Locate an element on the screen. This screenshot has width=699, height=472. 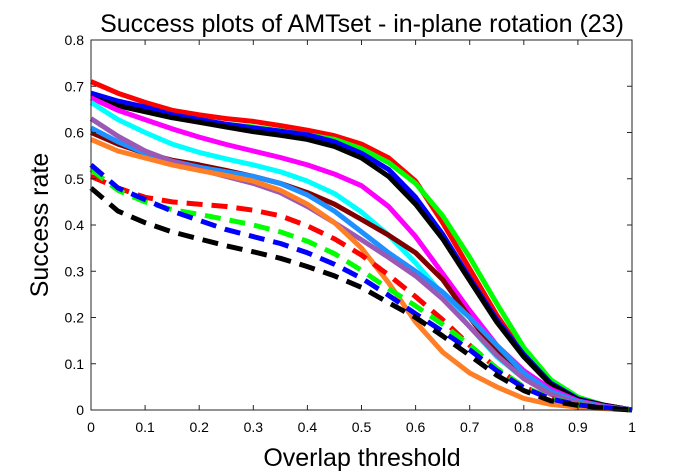
x-tick-label: 0.3 is located at coordinates (254, 427).